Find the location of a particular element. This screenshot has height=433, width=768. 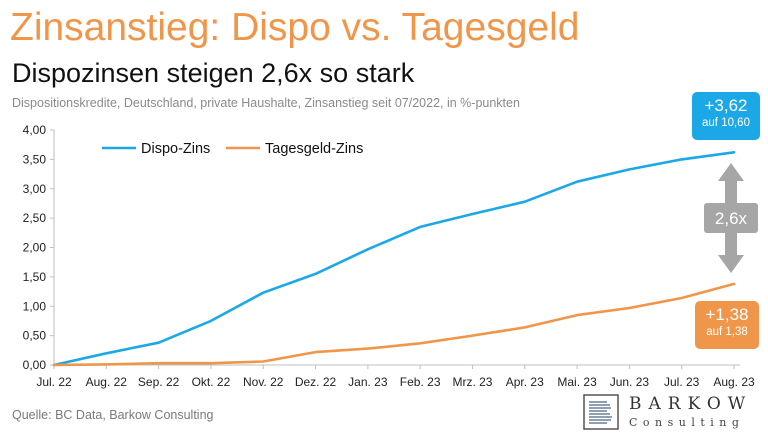

ratio-box is located at coordinates (731, 218).